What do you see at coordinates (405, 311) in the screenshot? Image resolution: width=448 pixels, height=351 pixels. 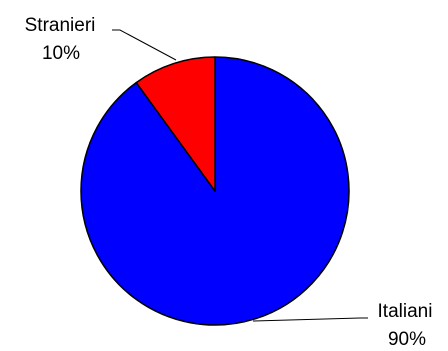 I see `slice-label-italiani: Italiani` at bounding box center [405, 311].